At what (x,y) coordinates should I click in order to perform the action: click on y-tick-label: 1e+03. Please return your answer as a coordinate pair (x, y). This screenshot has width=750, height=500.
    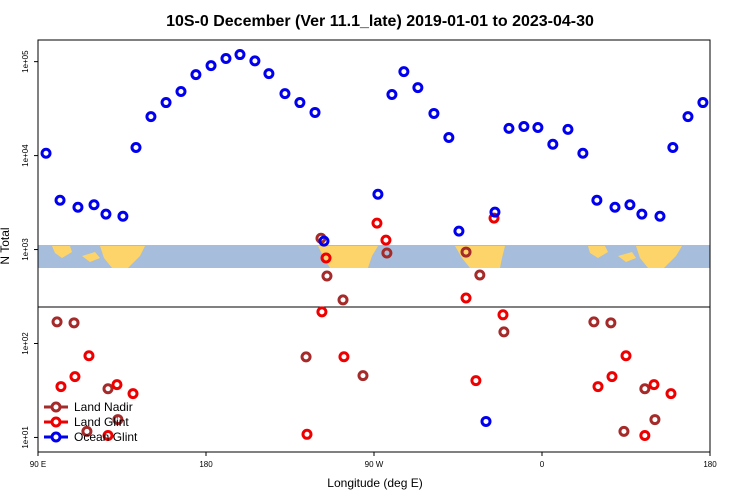
    Looking at the image, I should click on (25, 249).